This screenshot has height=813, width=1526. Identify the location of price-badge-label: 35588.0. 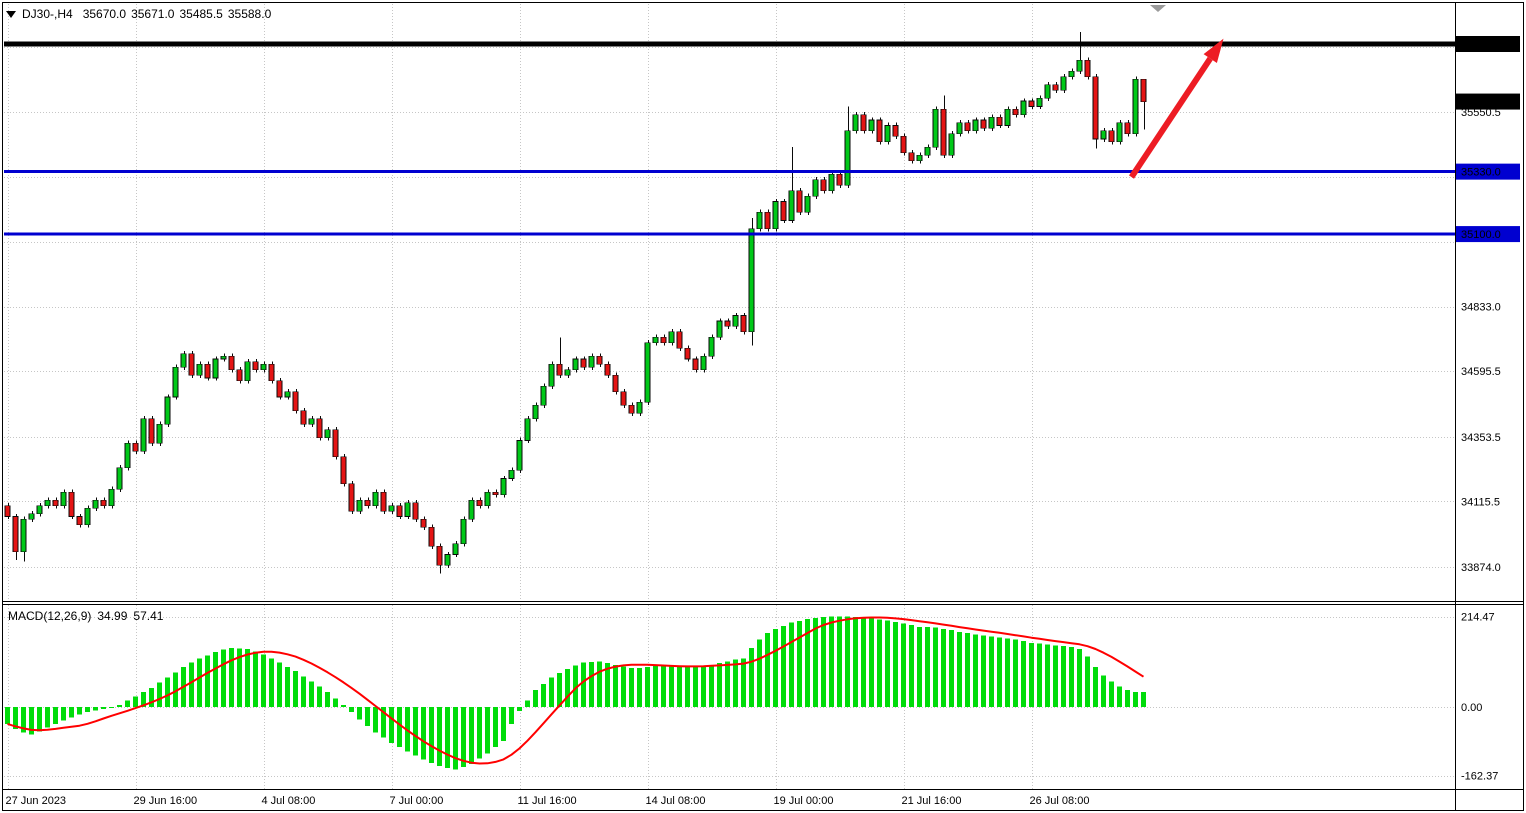
(1481, 103).